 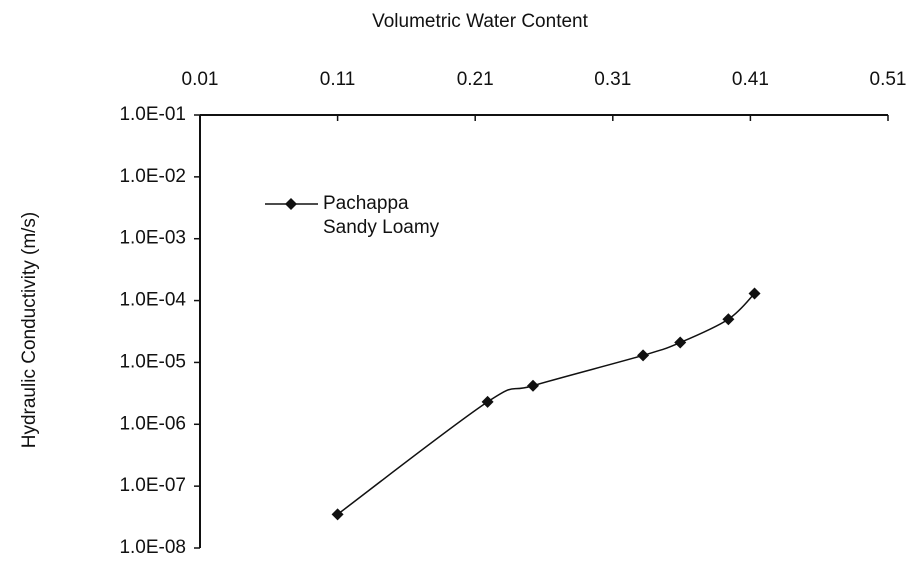 I want to click on x-tick-label: 0.01, so click(x=200, y=79).